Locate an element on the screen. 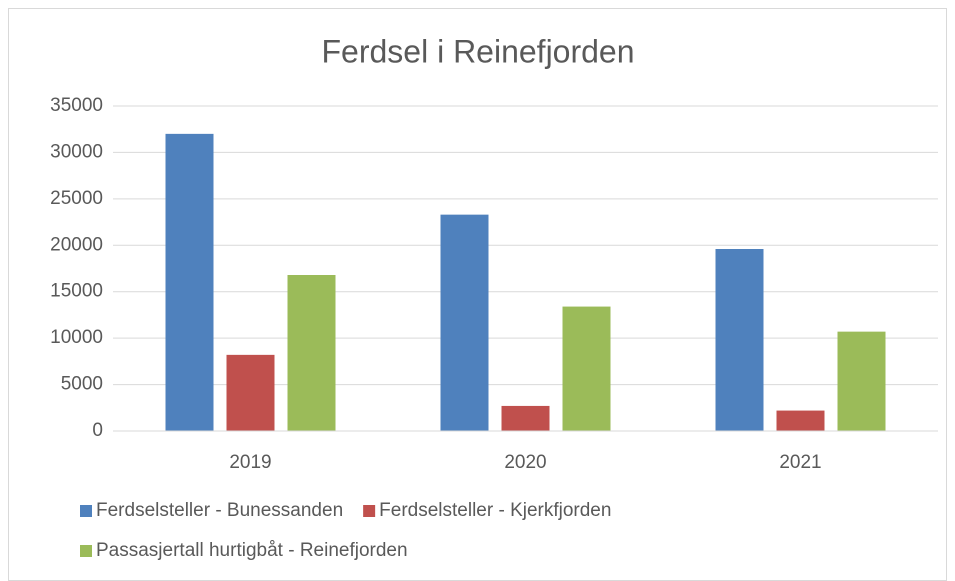  y-tick-label: 15000 is located at coordinates (76, 291).